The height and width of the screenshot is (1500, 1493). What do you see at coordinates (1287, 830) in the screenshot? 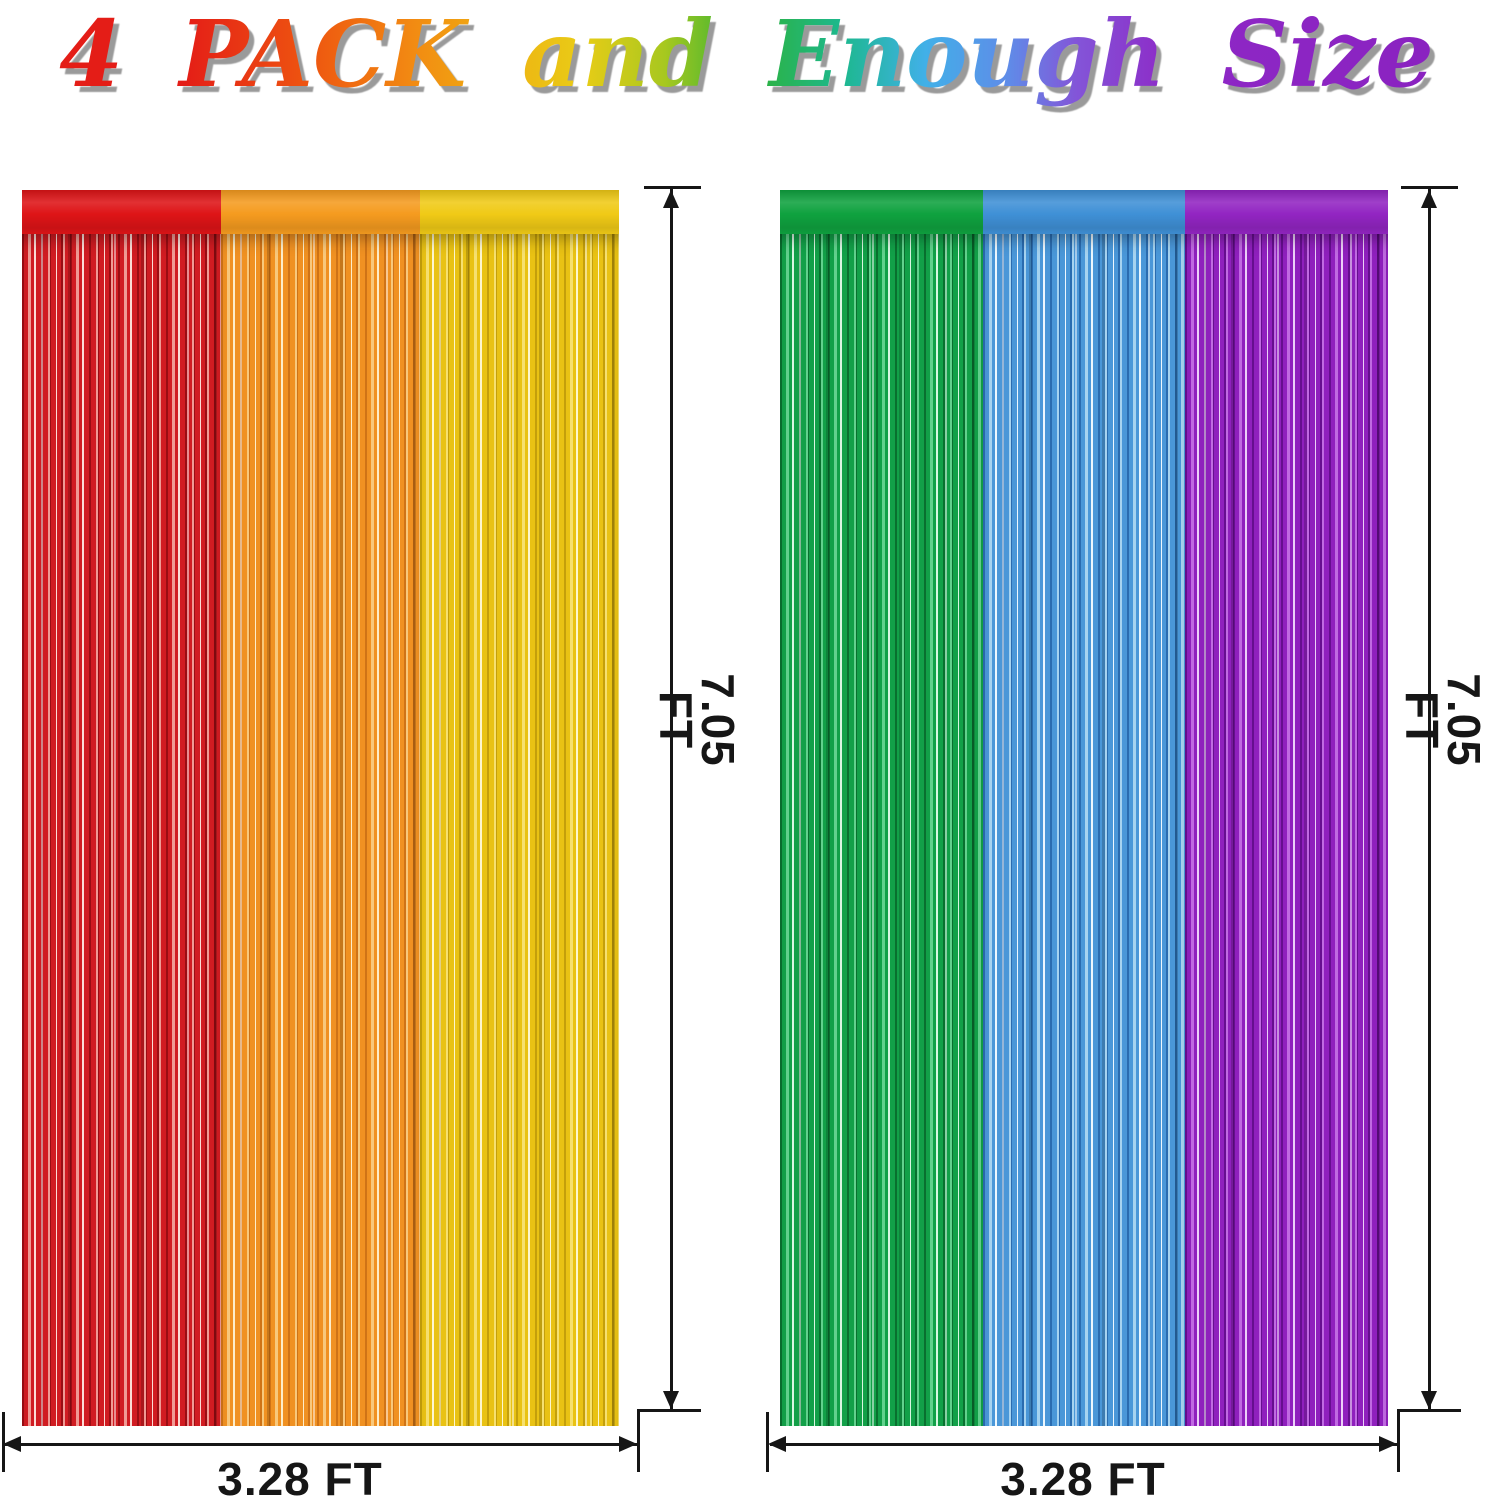
I see `foil-fringe-purple` at bounding box center [1287, 830].